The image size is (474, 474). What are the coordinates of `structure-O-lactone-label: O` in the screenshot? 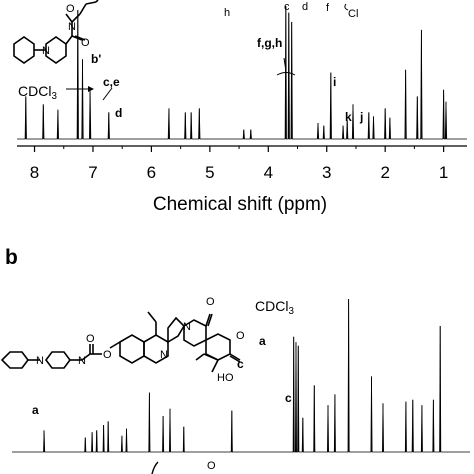 It's located at (240, 336).